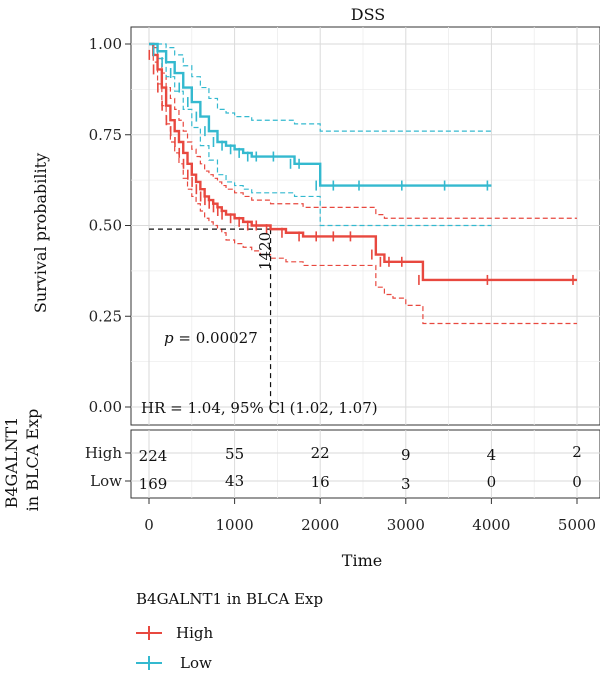 This screenshot has height=683, width=600. I want to click on risk-table-numbers: 224 55 22 9 4 2 169 43 16 3 0 0, so click(360, 468).